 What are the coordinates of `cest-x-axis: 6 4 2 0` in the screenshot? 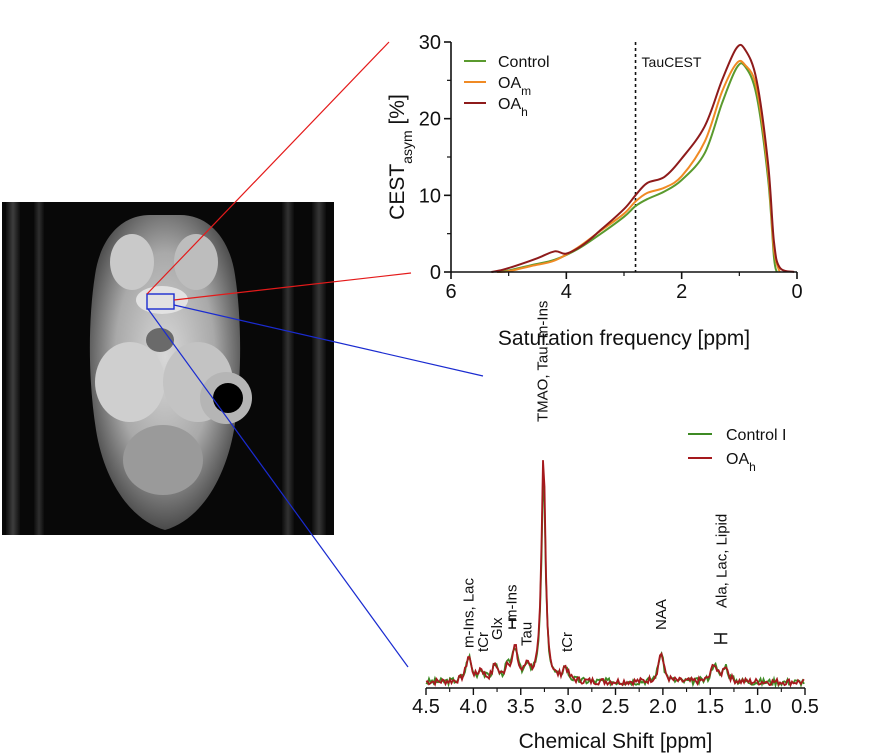 It's located at (624, 287).